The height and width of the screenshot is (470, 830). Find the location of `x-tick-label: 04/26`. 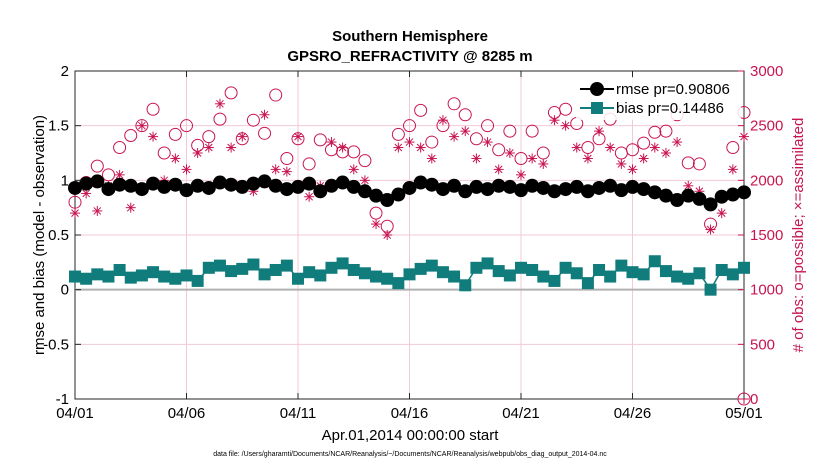

x-tick-label: 04/26 is located at coordinates (633, 413).